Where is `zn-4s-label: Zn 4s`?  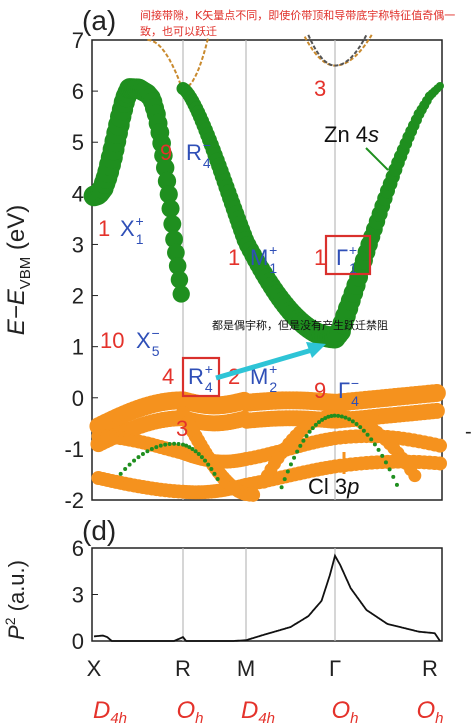
zn-4s-label: Zn 4s is located at coordinates (351, 134).